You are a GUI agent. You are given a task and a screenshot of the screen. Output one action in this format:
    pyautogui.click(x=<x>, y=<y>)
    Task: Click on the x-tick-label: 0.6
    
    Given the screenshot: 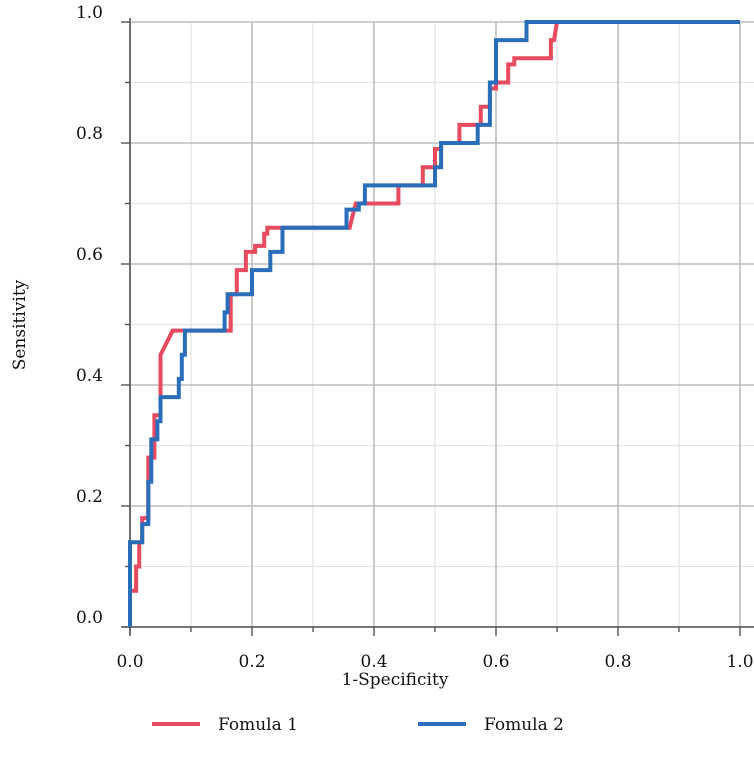 What is the action you would take?
    pyautogui.click(x=495, y=662)
    